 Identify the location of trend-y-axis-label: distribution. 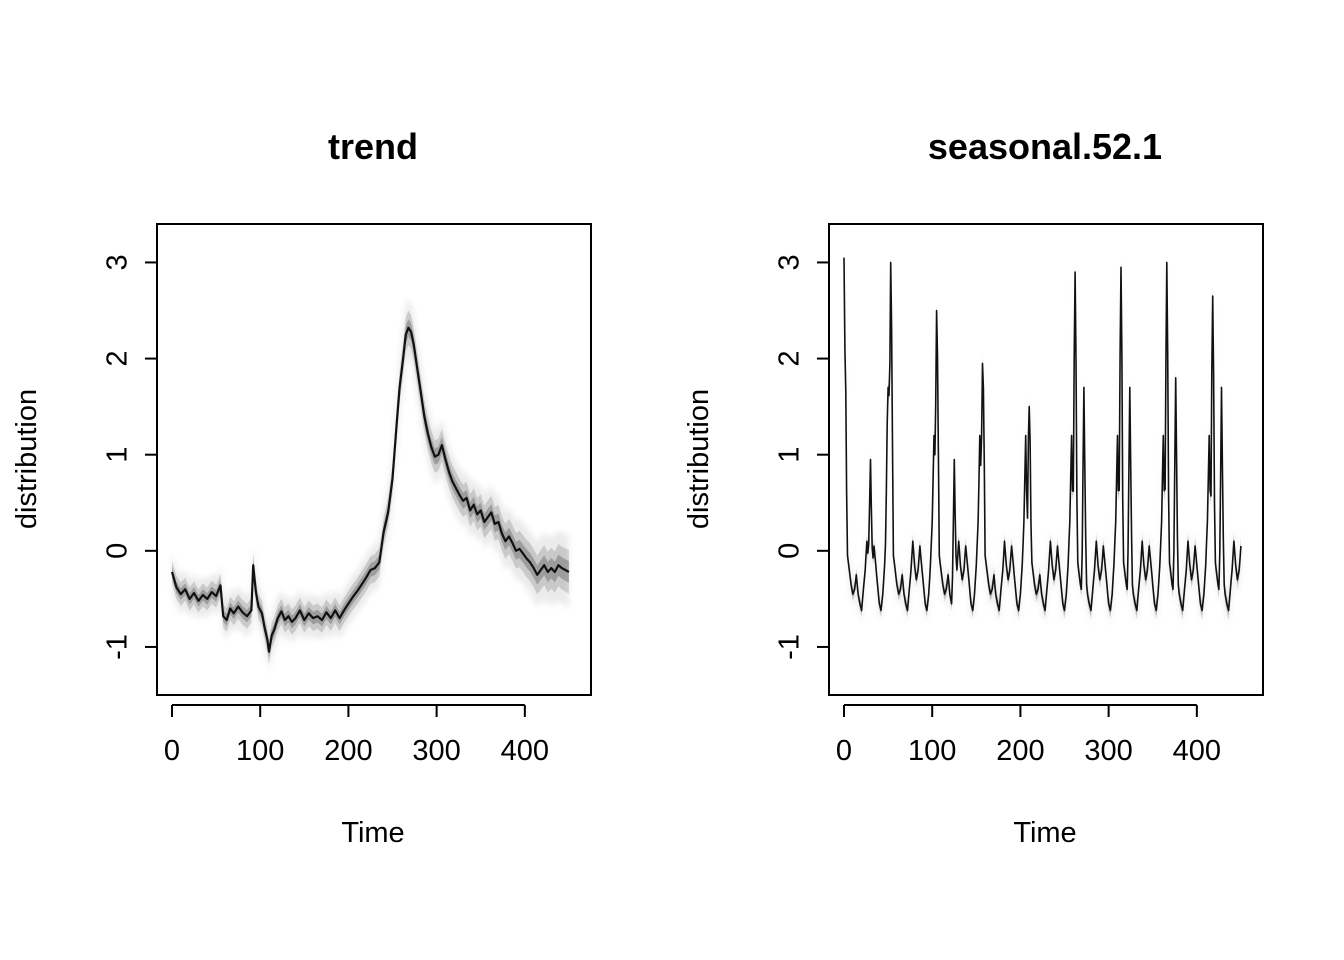
(27, 459).